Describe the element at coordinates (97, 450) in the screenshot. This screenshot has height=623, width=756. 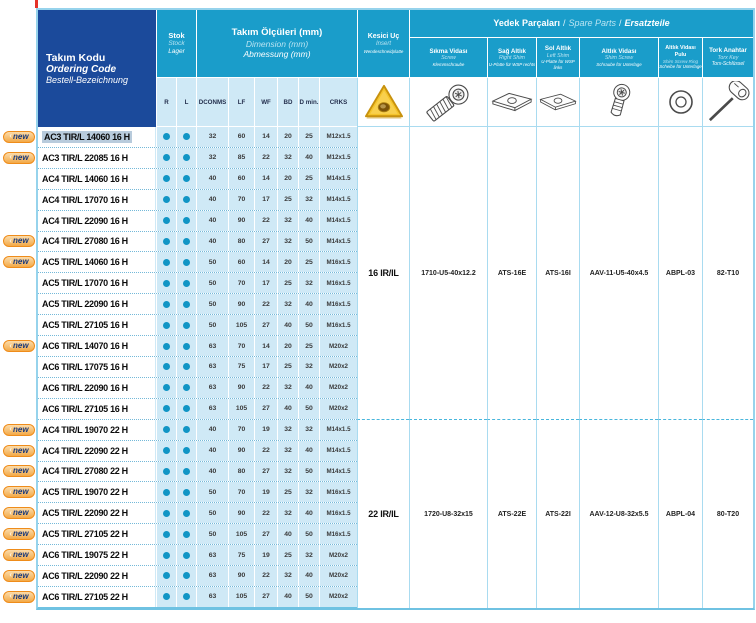
I see `ordering-code-cell: AC4 TIR/L 22090 22 H` at that location.